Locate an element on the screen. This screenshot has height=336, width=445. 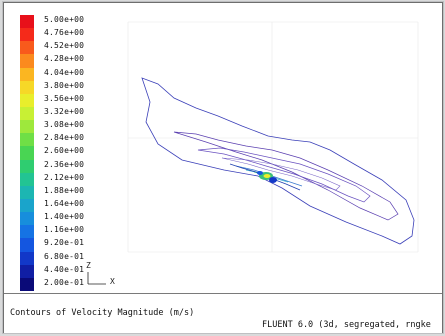
legend-label: 3.80e+00 is located at coordinates (64, 85).